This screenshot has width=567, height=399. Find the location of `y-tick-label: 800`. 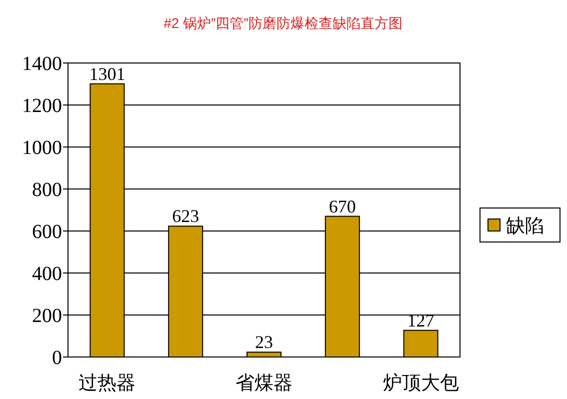

y-tick-label: 800 is located at coordinates (47, 190).